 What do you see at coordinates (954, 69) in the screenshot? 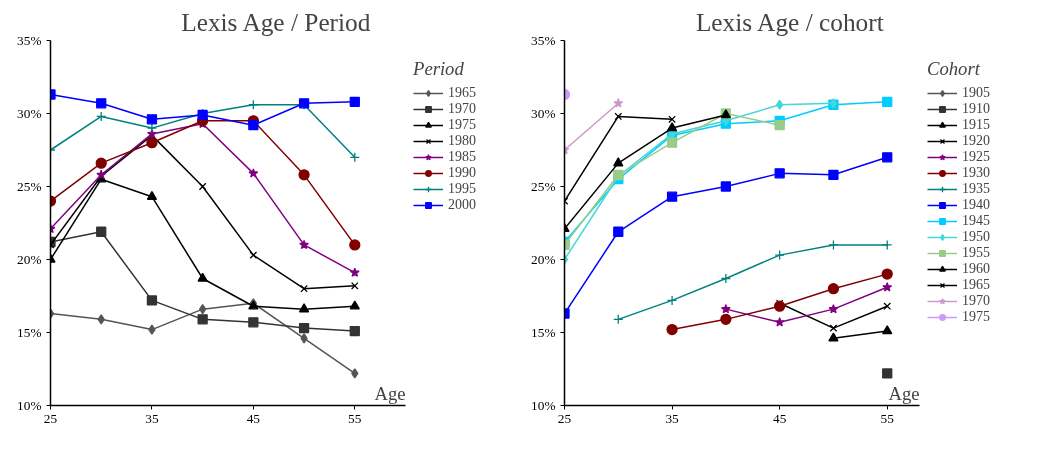
I see `legend-title: Cohort` at bounding box center [954, 69].